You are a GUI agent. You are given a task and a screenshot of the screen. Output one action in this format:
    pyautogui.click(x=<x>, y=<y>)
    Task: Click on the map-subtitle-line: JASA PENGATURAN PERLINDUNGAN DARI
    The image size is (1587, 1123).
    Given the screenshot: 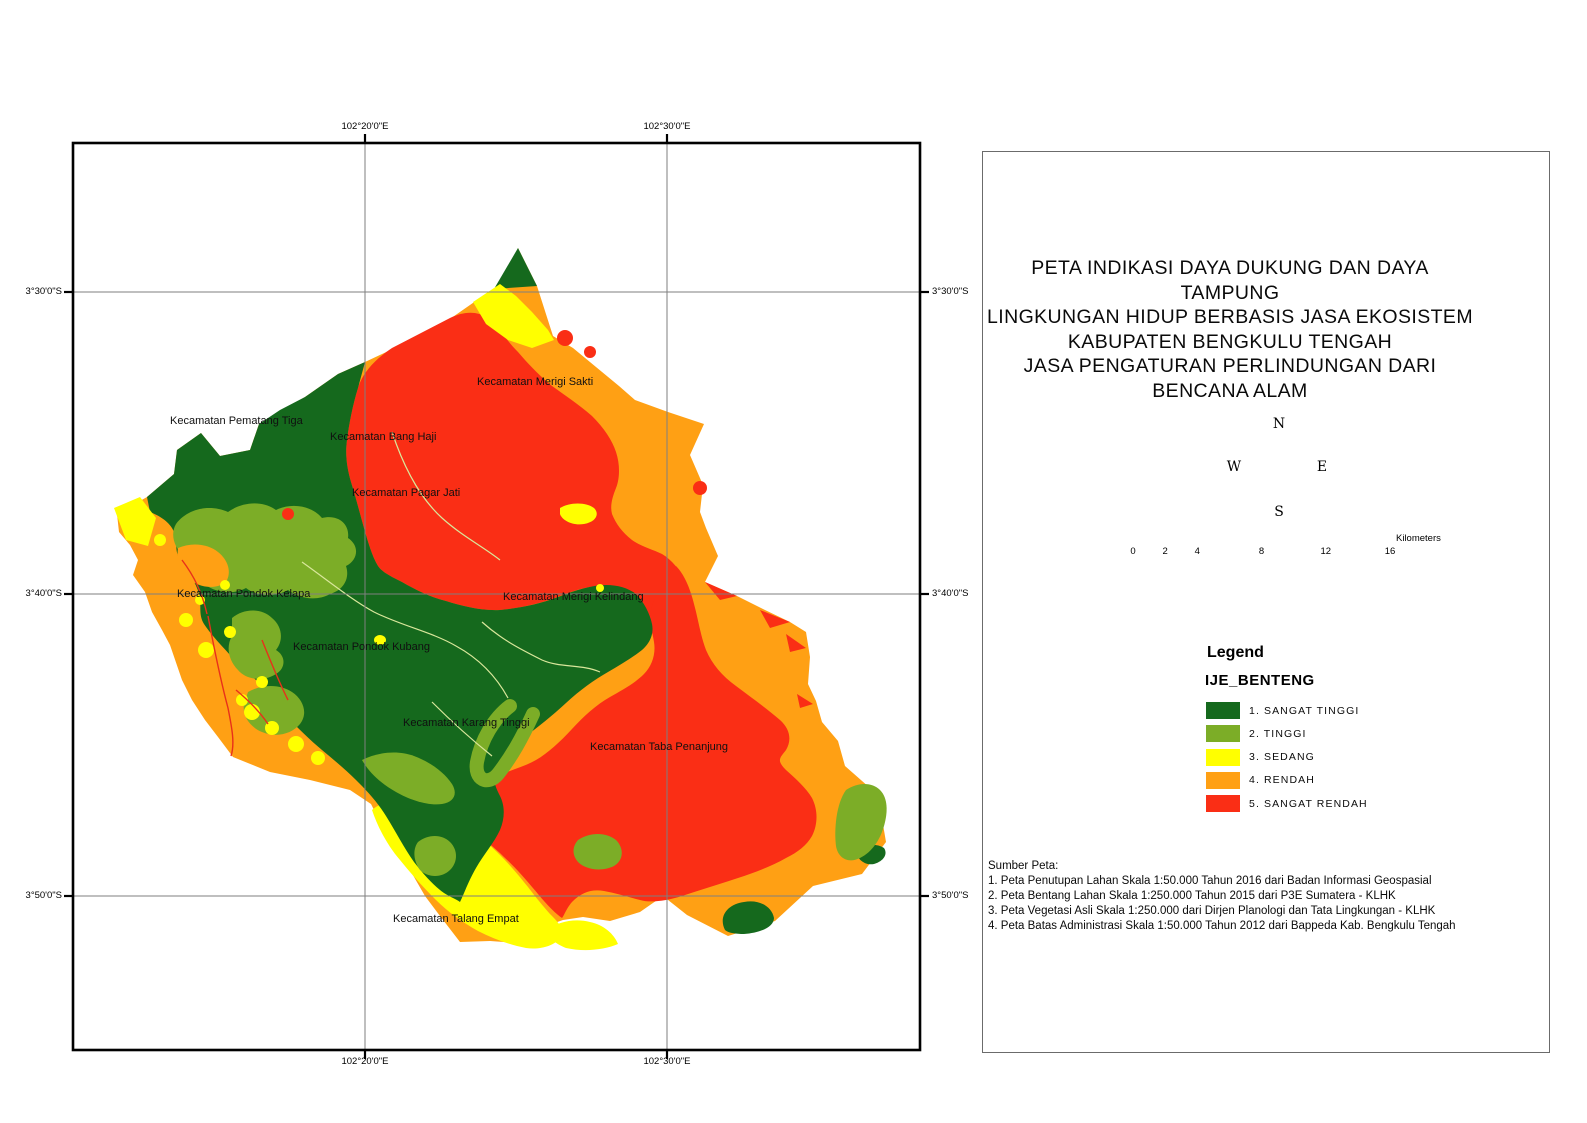 What is the action you would take?
    pyautogui.click(x=1230, y=366)
    